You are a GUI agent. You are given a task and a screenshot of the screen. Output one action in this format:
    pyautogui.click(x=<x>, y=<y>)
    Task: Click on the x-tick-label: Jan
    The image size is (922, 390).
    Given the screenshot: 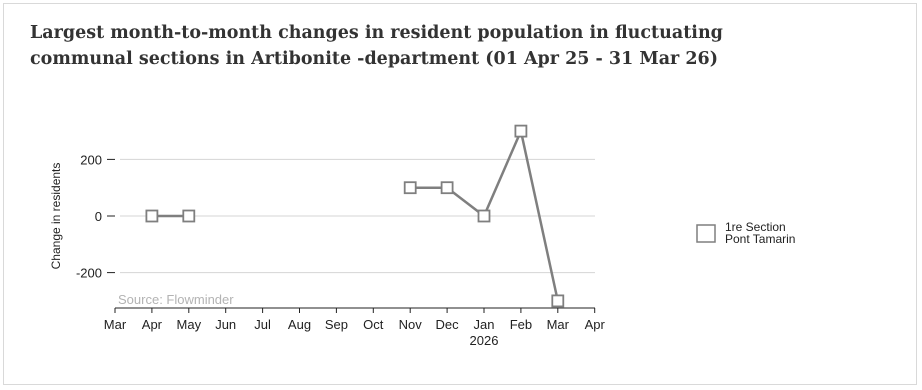 What is the action you would take?
    pyautogui.click(x=484, y=324)
    